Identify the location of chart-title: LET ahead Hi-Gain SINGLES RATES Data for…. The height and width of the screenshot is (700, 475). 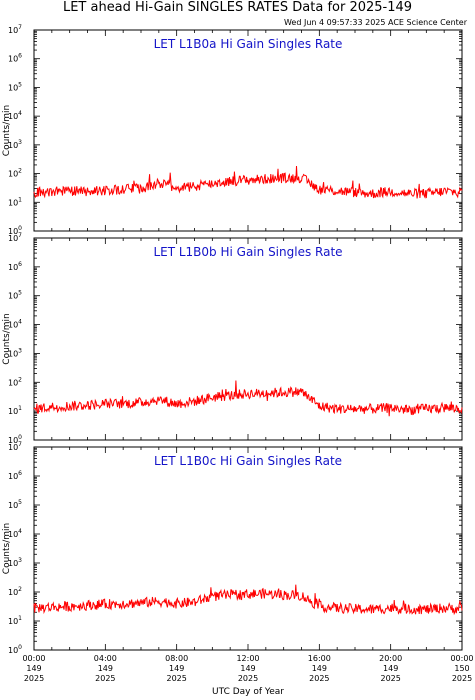
(237, 7).